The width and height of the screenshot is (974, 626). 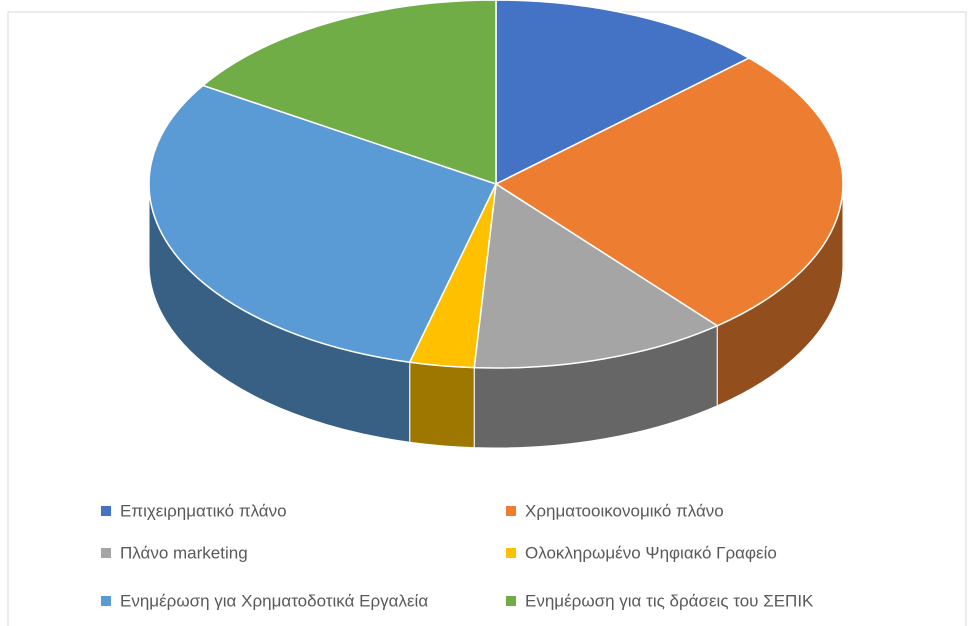 I want to click on legend-label: Πλάνο marketing, so click(x=184, y=552).